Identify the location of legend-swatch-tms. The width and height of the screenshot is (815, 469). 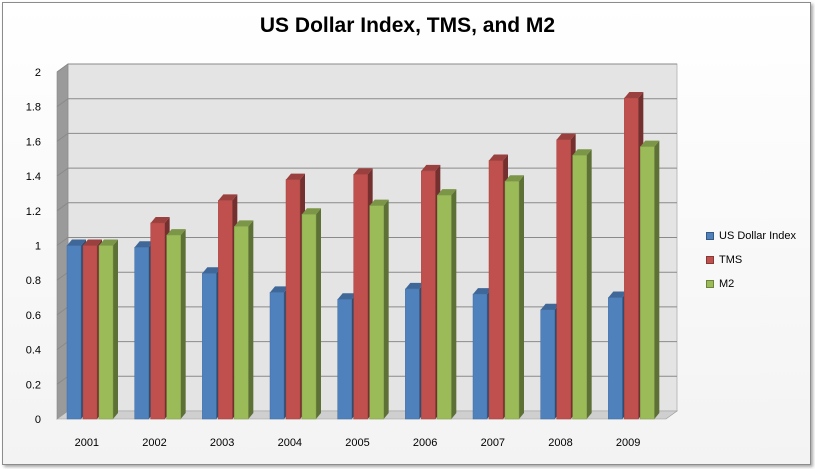
(710, 260).